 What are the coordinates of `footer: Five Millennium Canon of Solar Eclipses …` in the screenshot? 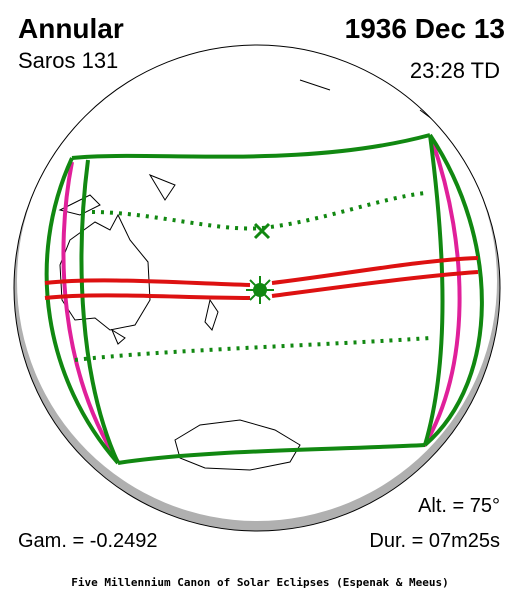 It's located at (260, 582).